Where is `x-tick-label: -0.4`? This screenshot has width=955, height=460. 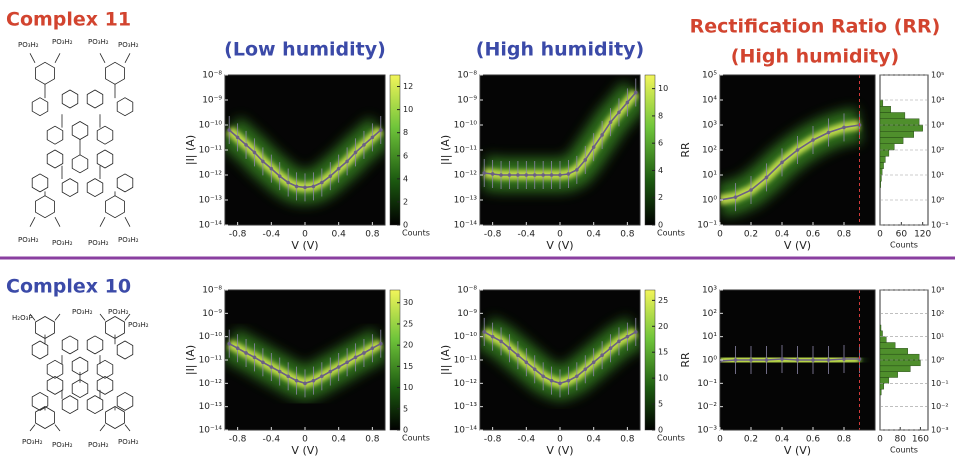
x-tick-label: -0.4 is located at coordinates (272, 440).